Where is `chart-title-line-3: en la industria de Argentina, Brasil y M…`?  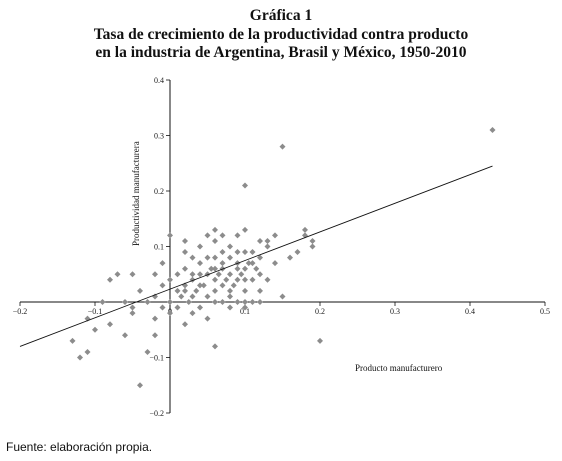
chart-title-line-3: en la industria de Argentina, Brasil y M… is located at coordinates (281, 52).